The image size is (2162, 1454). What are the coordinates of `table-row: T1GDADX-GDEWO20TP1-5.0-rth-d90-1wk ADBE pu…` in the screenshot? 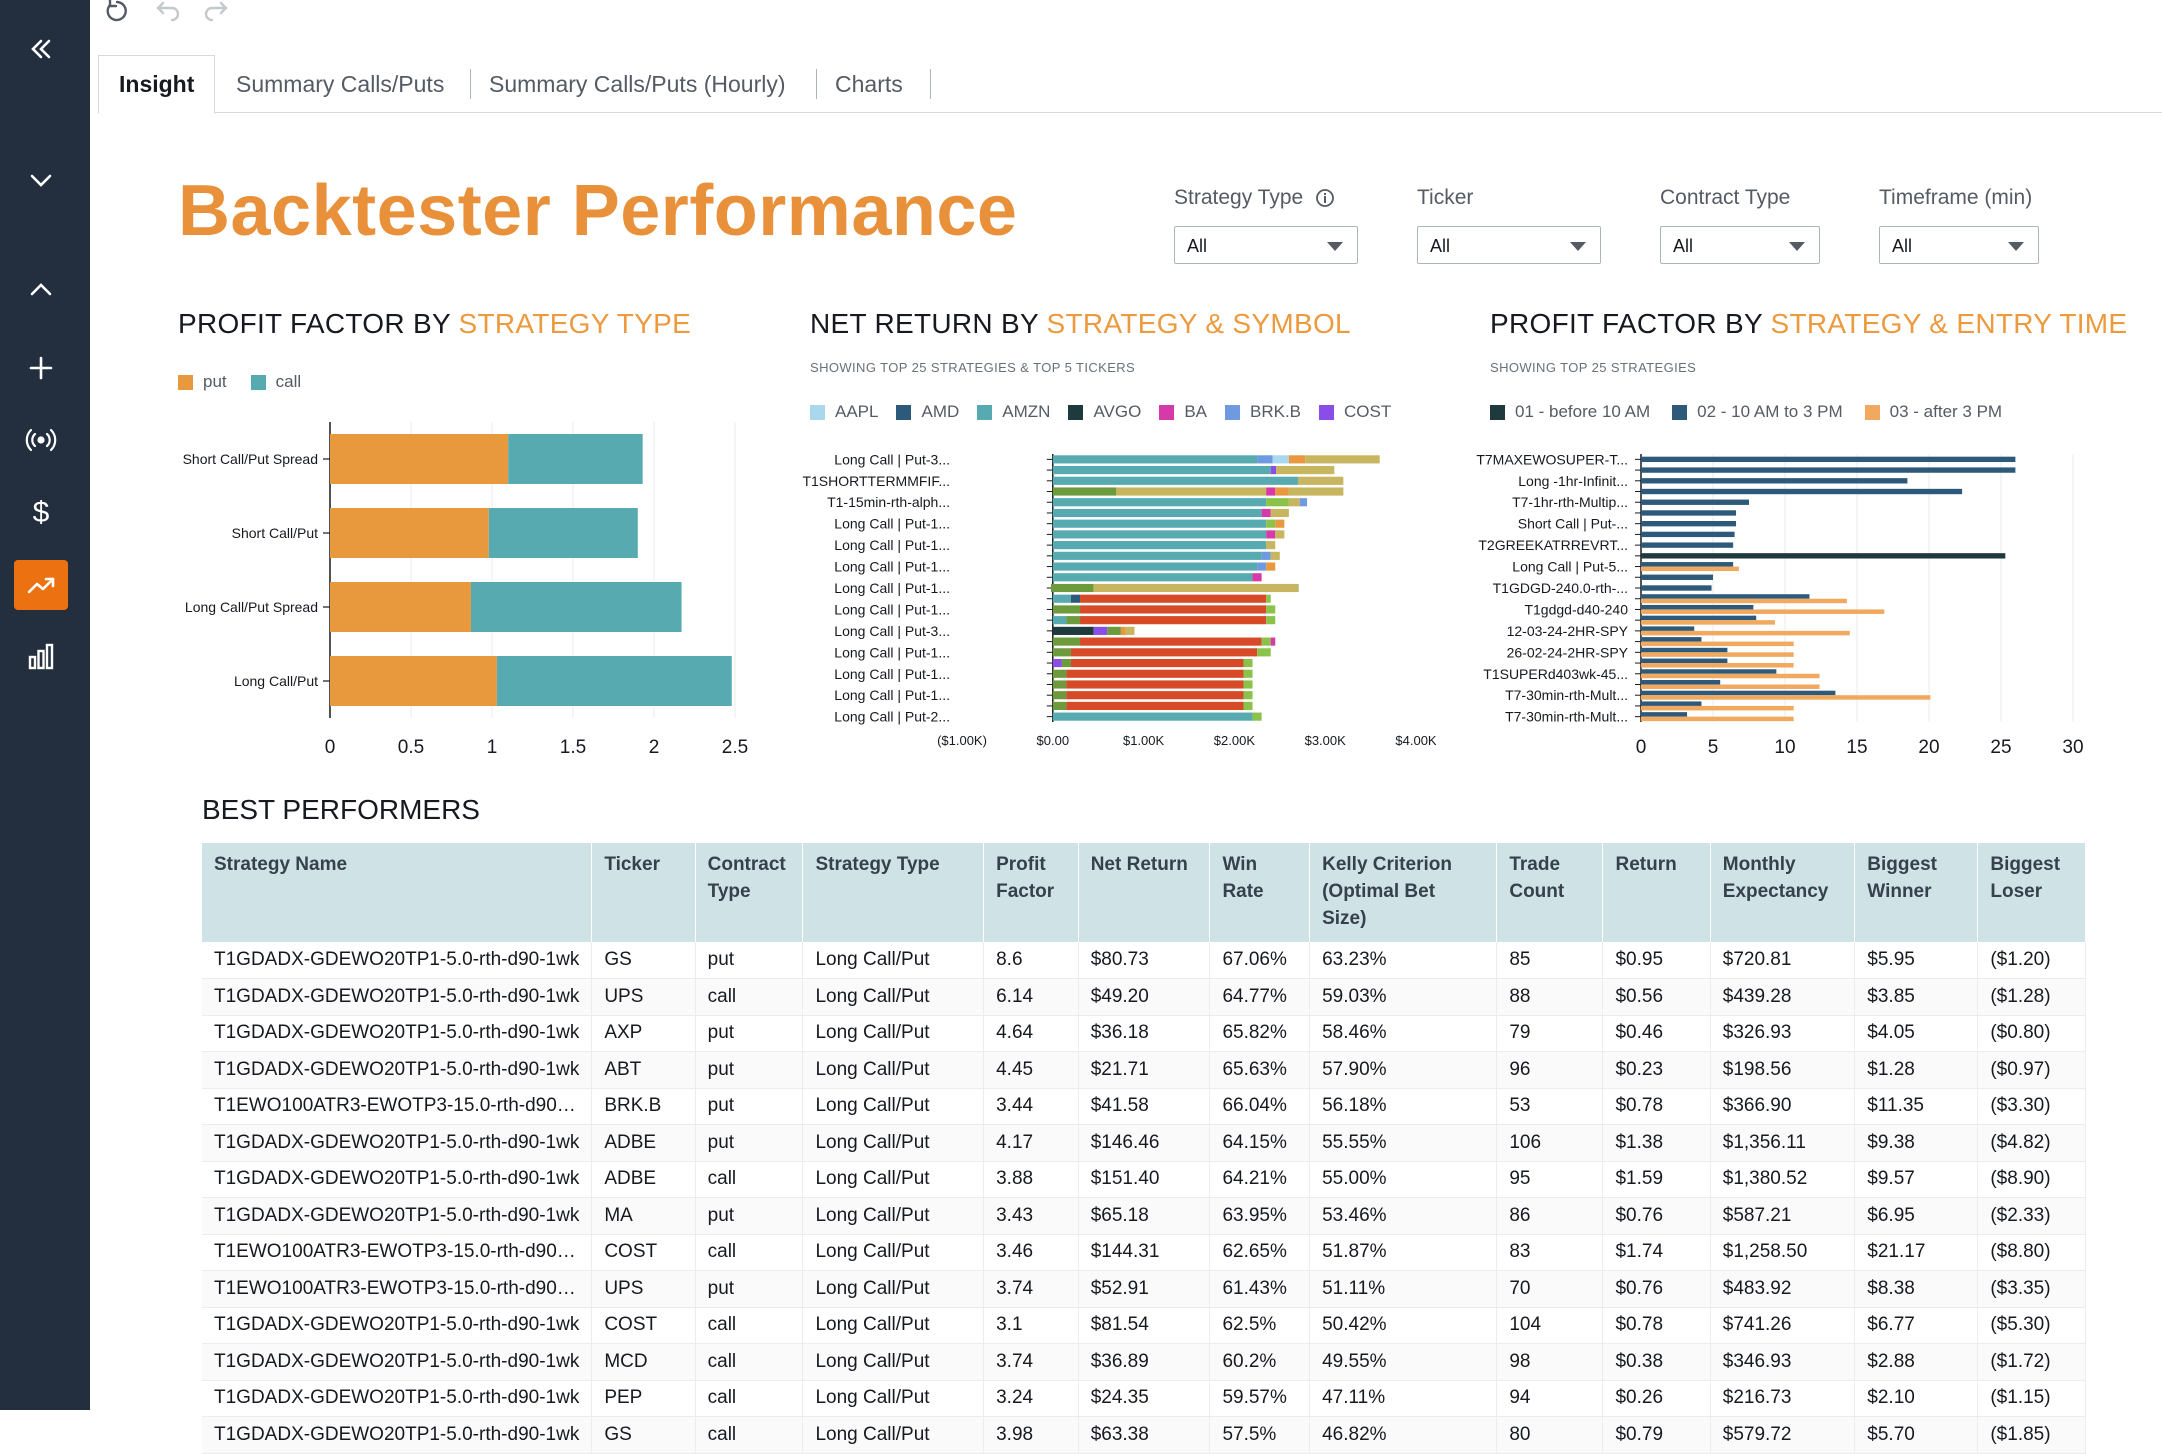 It's located at (1144, 1143).